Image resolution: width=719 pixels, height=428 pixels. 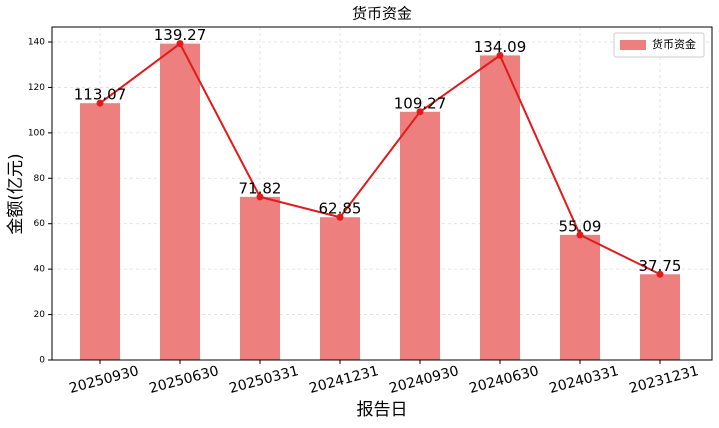 What do you see at coordinates (674, 44) in the screenshot?
I see `legend-label: 货币资金` at bounding box center [674, 44].